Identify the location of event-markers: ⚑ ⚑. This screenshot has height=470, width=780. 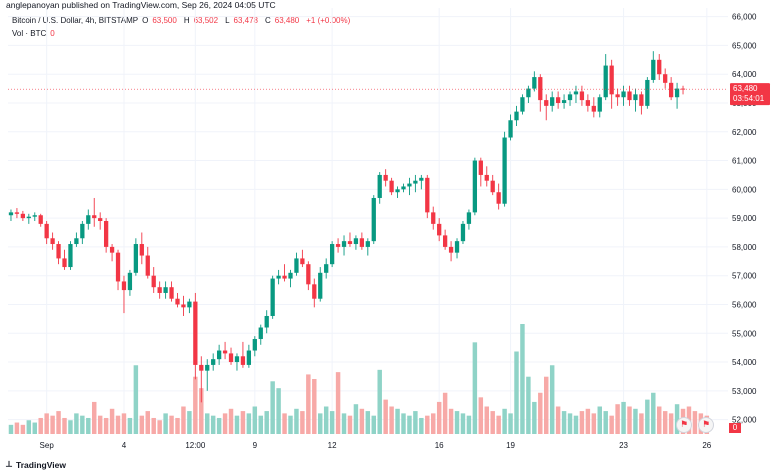
(695, 425).